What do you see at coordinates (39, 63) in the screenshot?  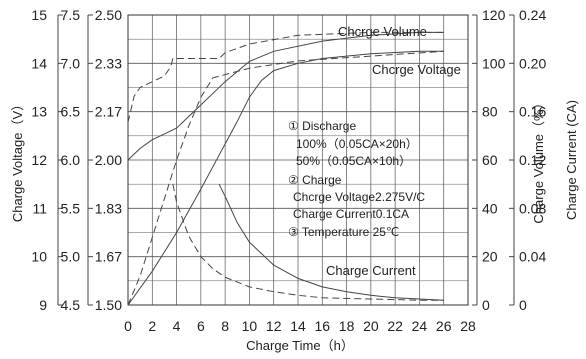 I see `left-tick-label: 14` at bounding box center [39, 63].